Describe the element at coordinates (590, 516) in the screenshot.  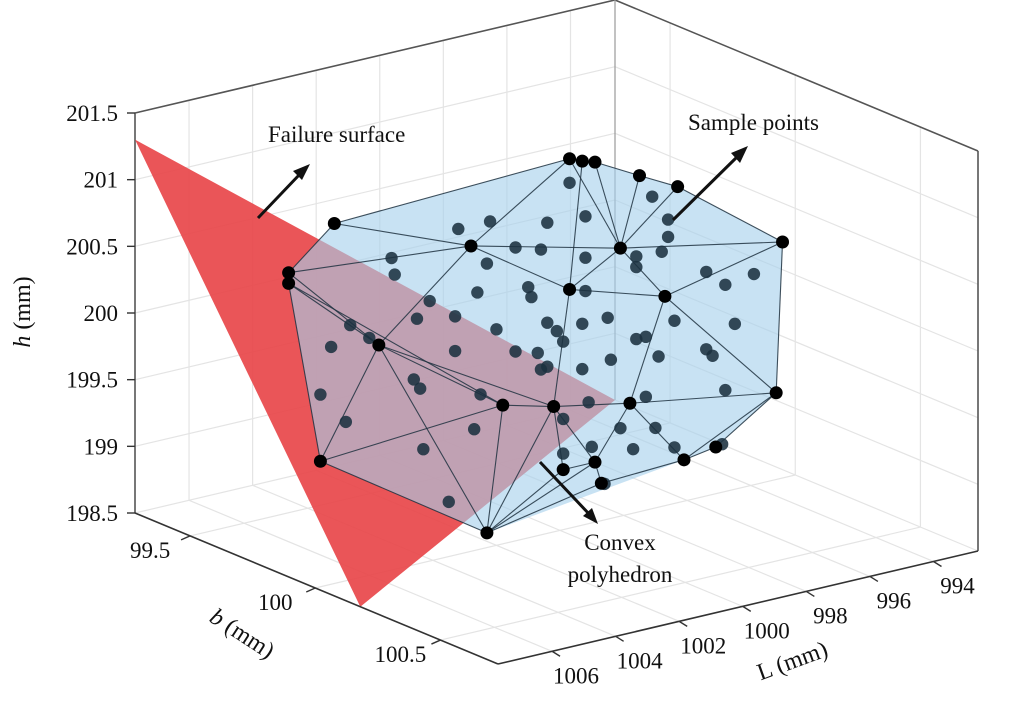
I see `arrow-head-icon` at that location.